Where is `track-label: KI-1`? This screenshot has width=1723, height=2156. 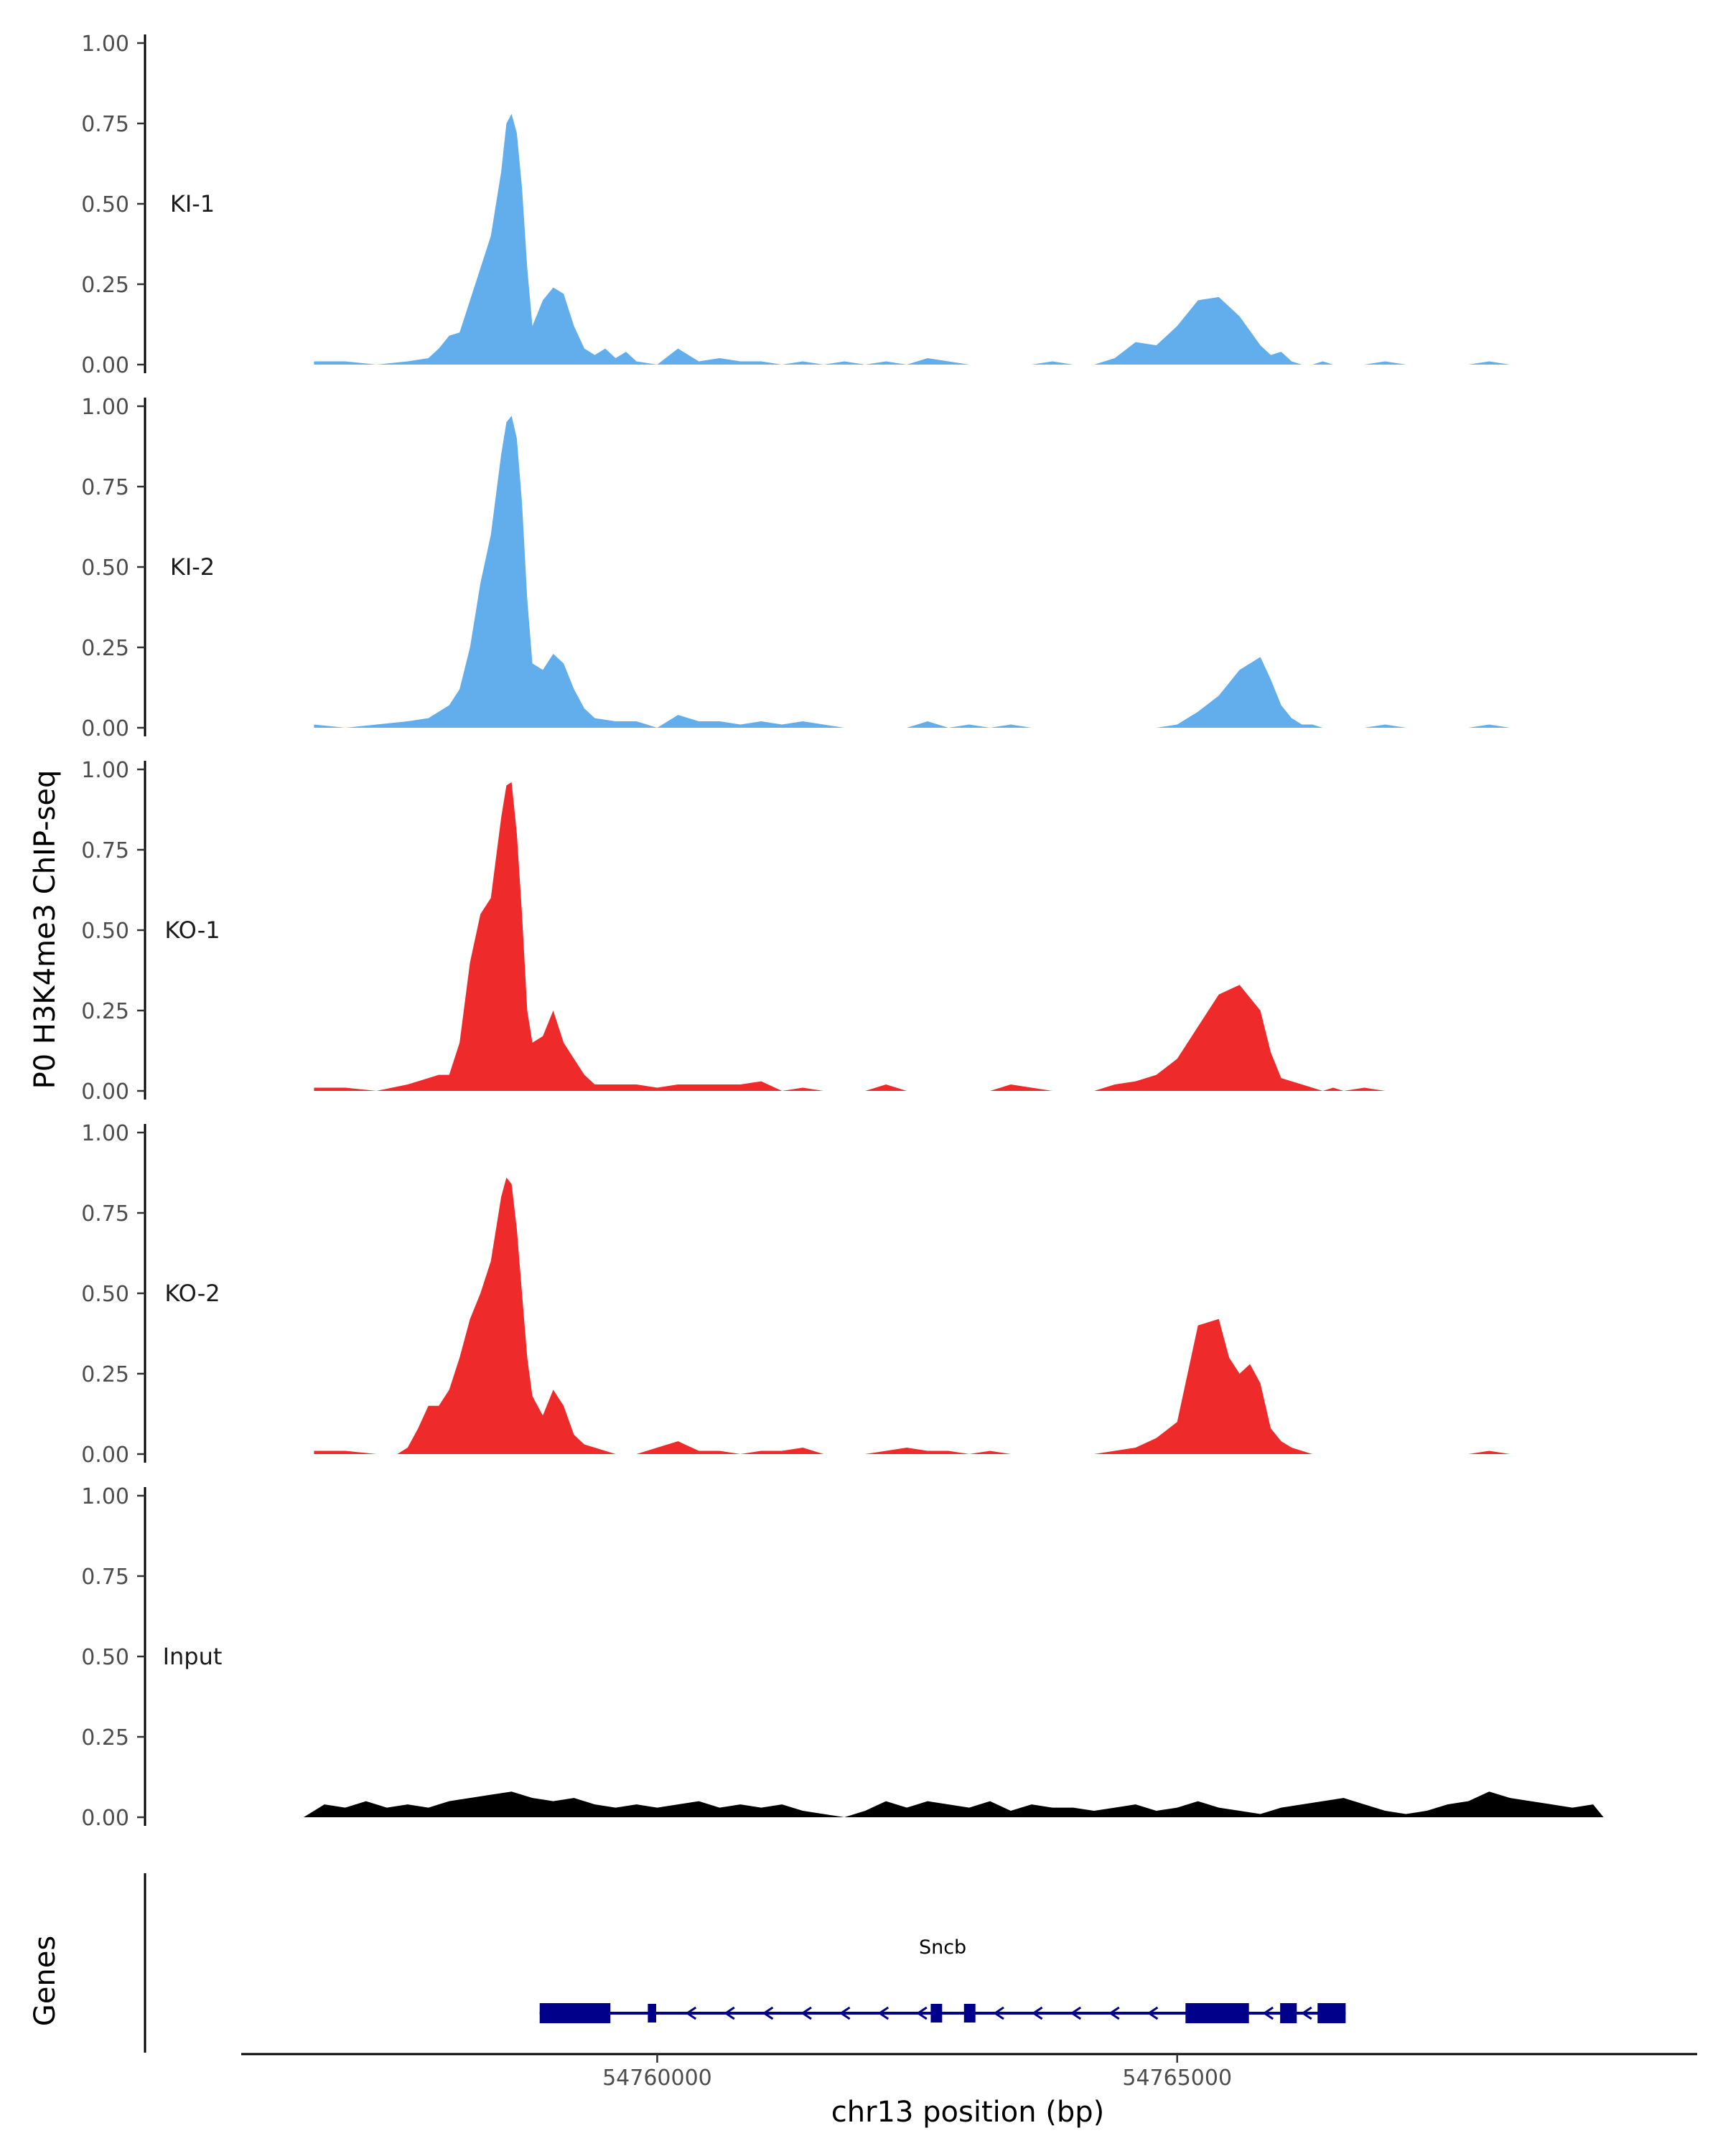
track-label: KI-1 is located at coordinates (192, 203).